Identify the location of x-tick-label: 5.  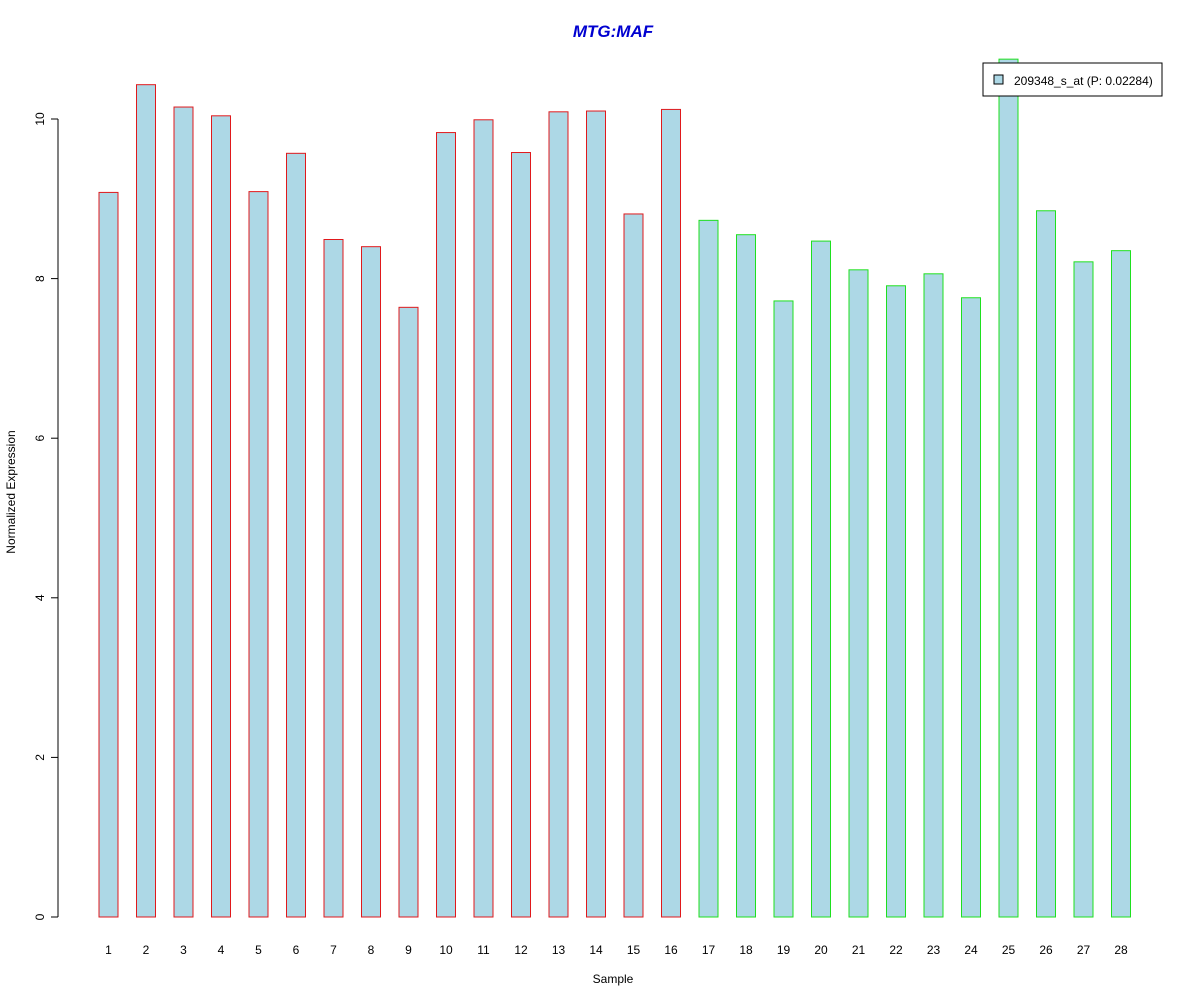
(258, 950).